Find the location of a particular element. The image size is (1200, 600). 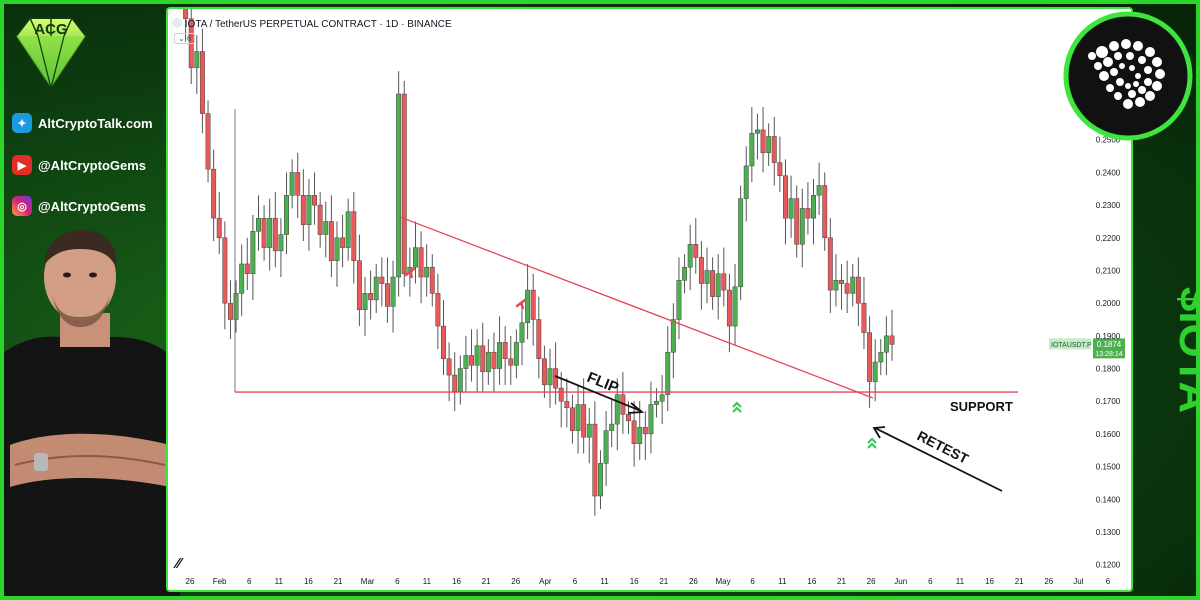

x-tick-label: 26 is located at coordinates (190, 581).